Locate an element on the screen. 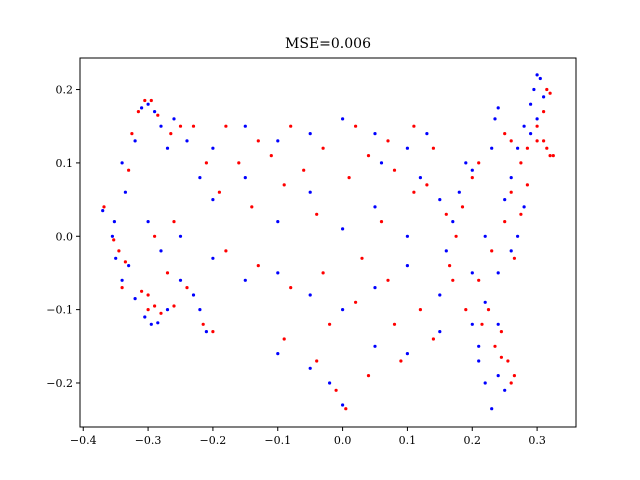 The height and width of the screenshot is (480, 640). y-axis: −0.2 −0.1 0.0 0.1 0.2 is located at coordinates (63, 237).